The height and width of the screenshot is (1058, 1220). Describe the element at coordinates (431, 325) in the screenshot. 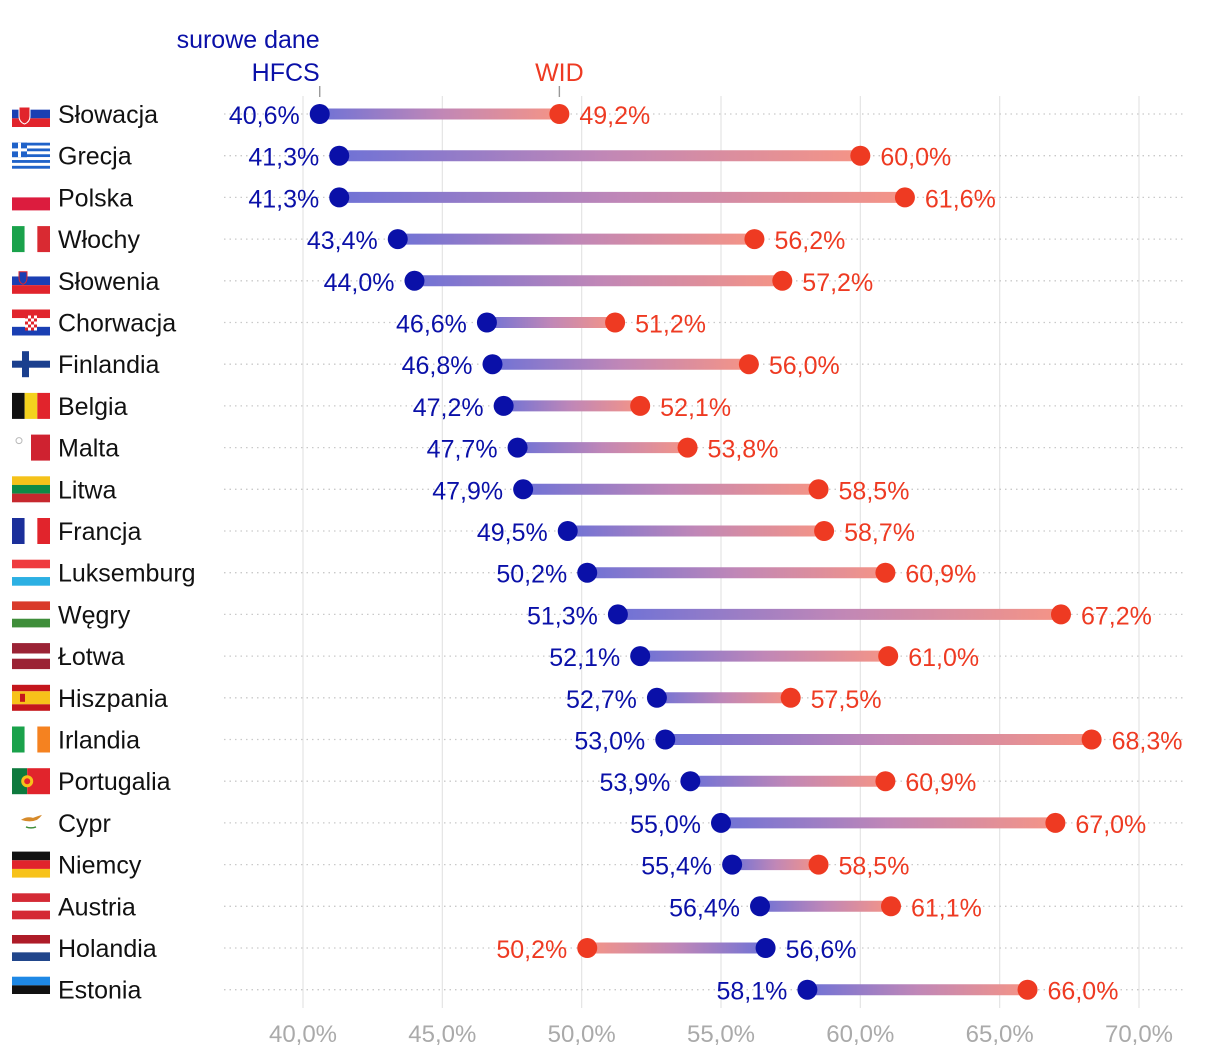

I see `hfcs-value-label: 46,6%` at that location.